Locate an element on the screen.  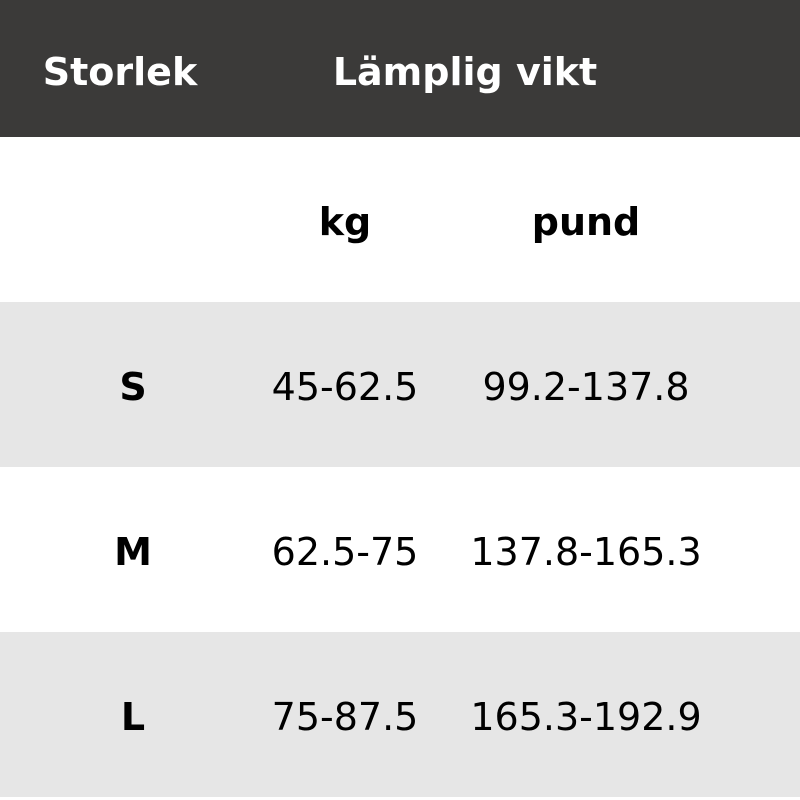
size-cell: L is located at coordinates (133, 717).